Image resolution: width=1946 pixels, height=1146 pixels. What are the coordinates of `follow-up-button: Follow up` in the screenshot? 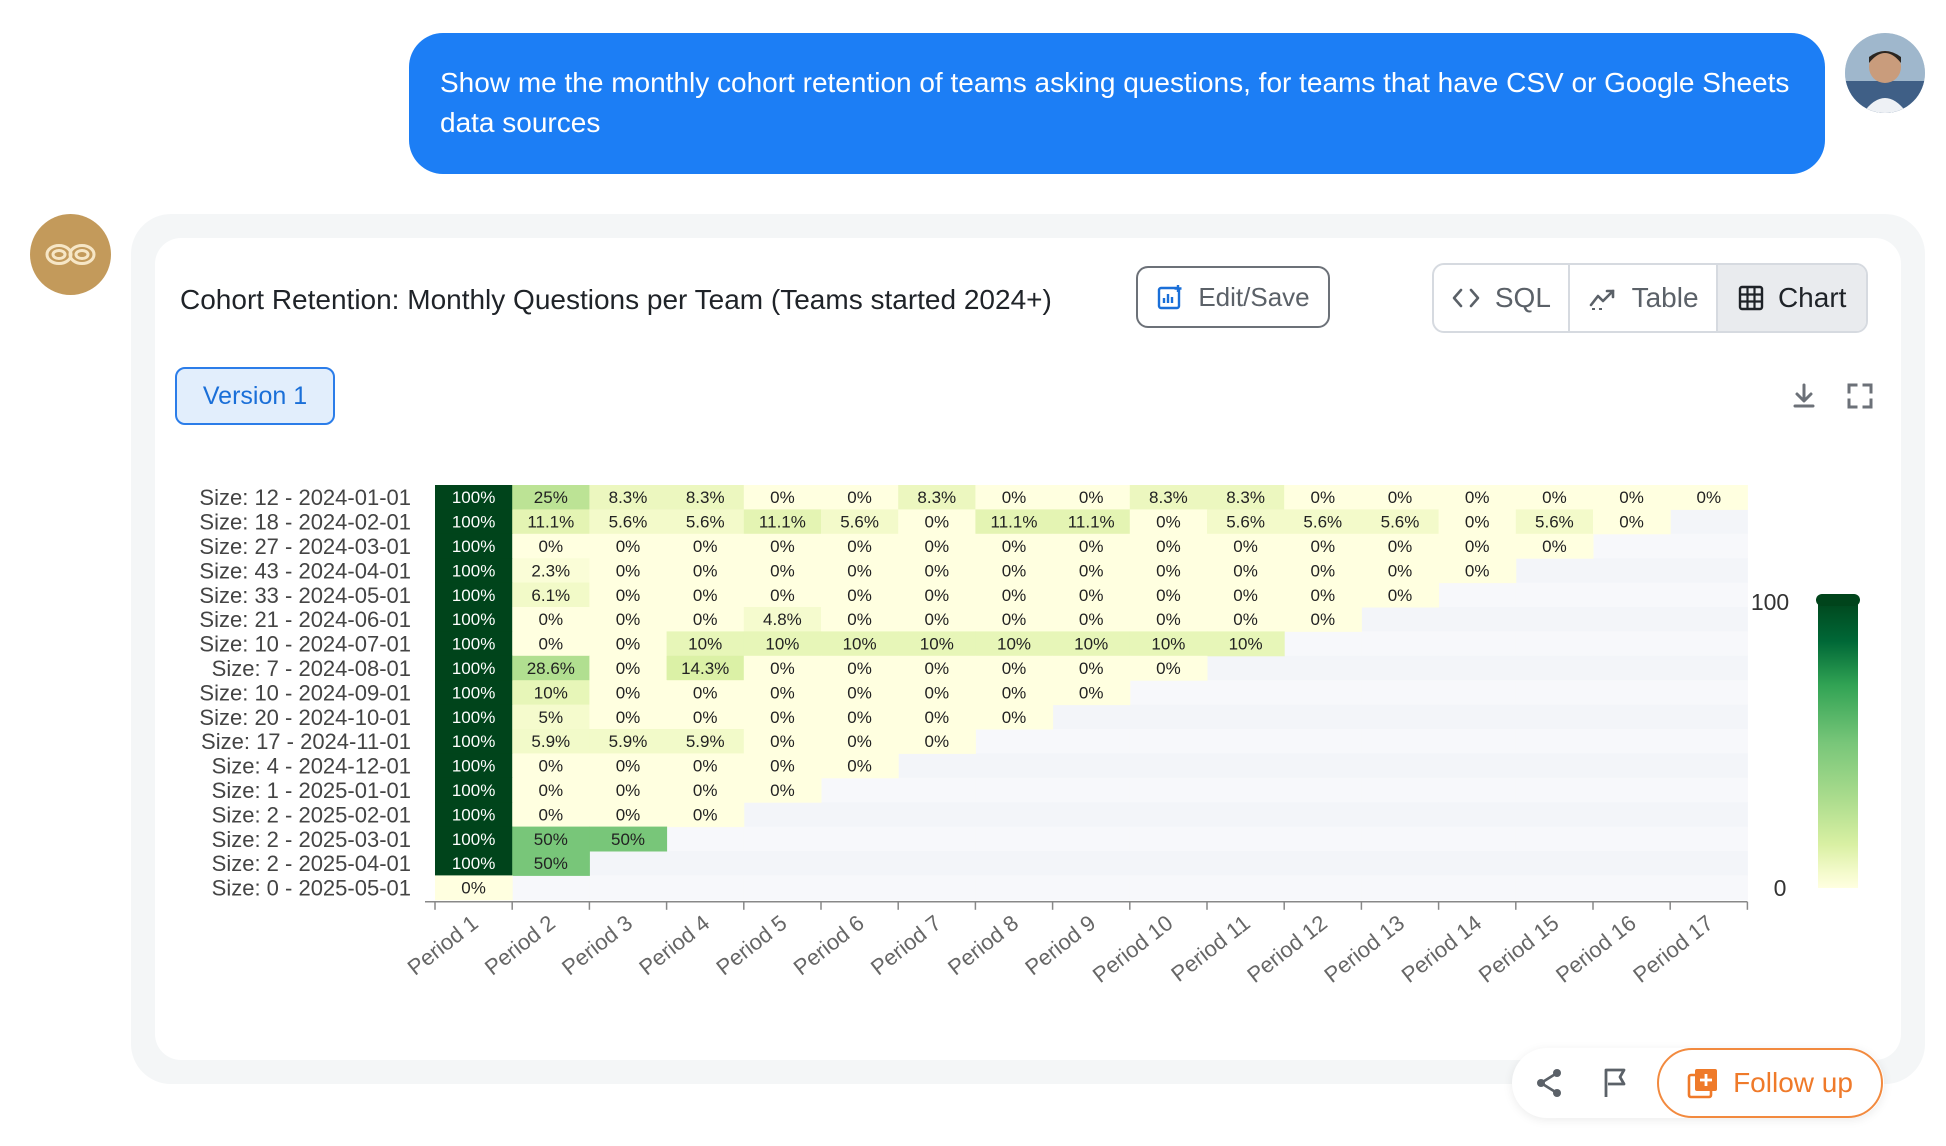 It's located at (1770, 1083).